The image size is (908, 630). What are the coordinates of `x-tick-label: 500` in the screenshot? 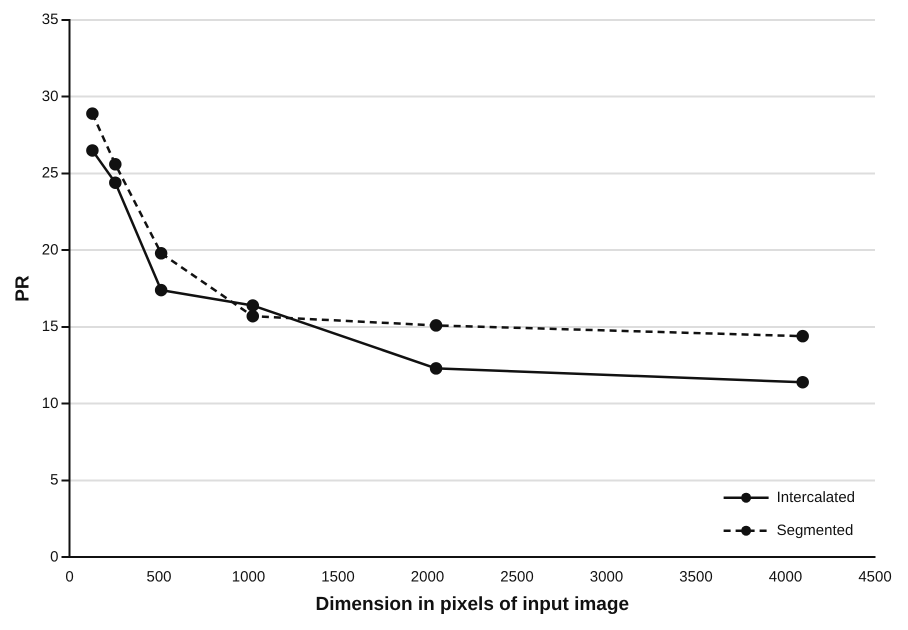 It's located at (159, 577).